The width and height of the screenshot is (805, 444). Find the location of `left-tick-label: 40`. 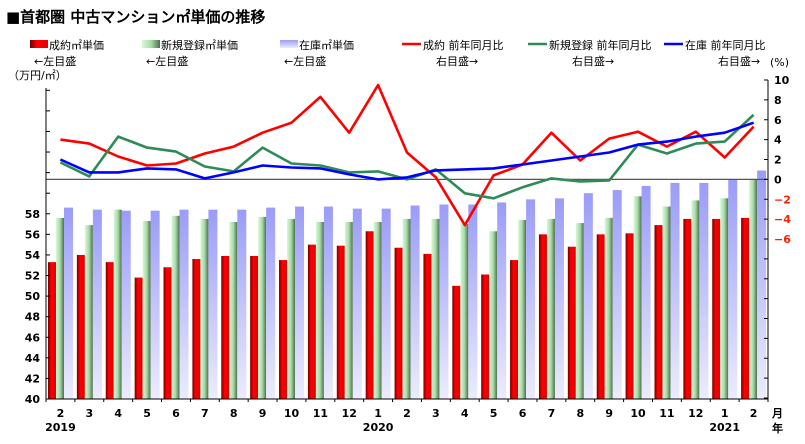

left-tick-label: 40 is located at coordinates (33, 399).